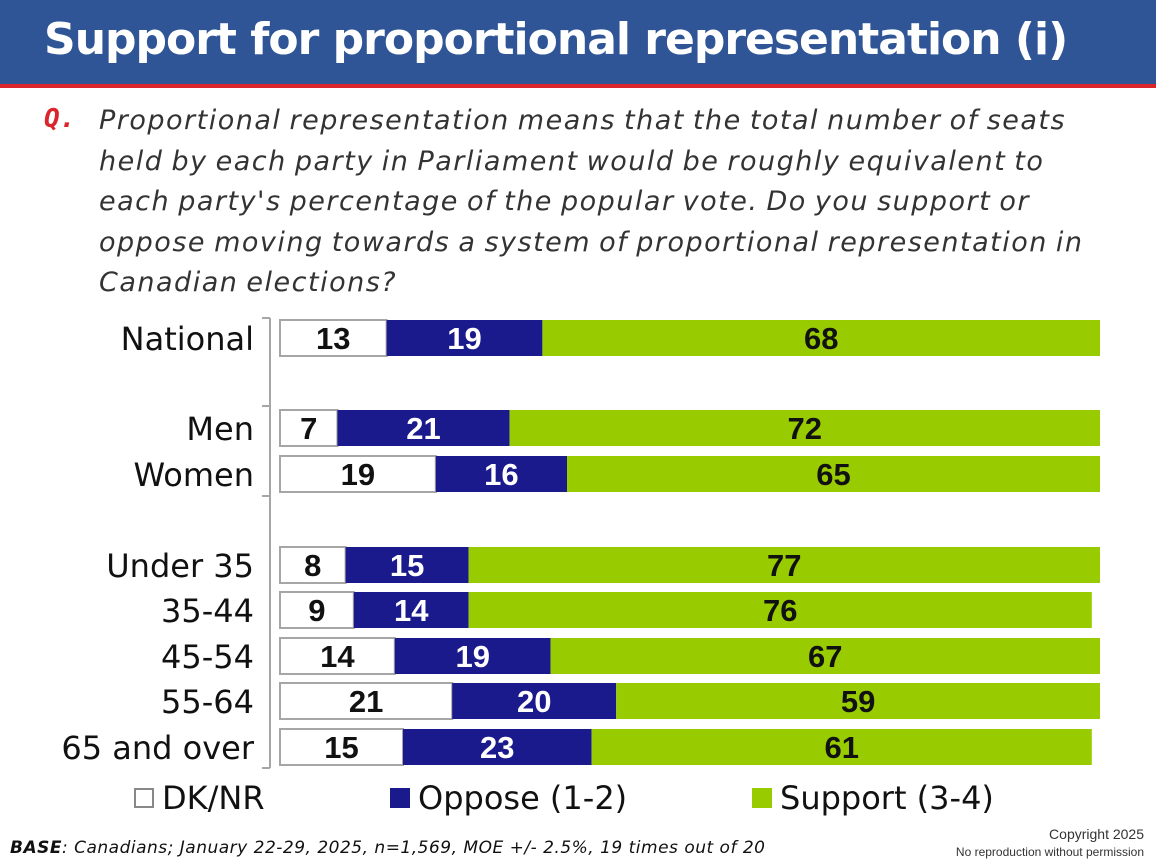  I want to click on data-label: 65, so click(833, 474).